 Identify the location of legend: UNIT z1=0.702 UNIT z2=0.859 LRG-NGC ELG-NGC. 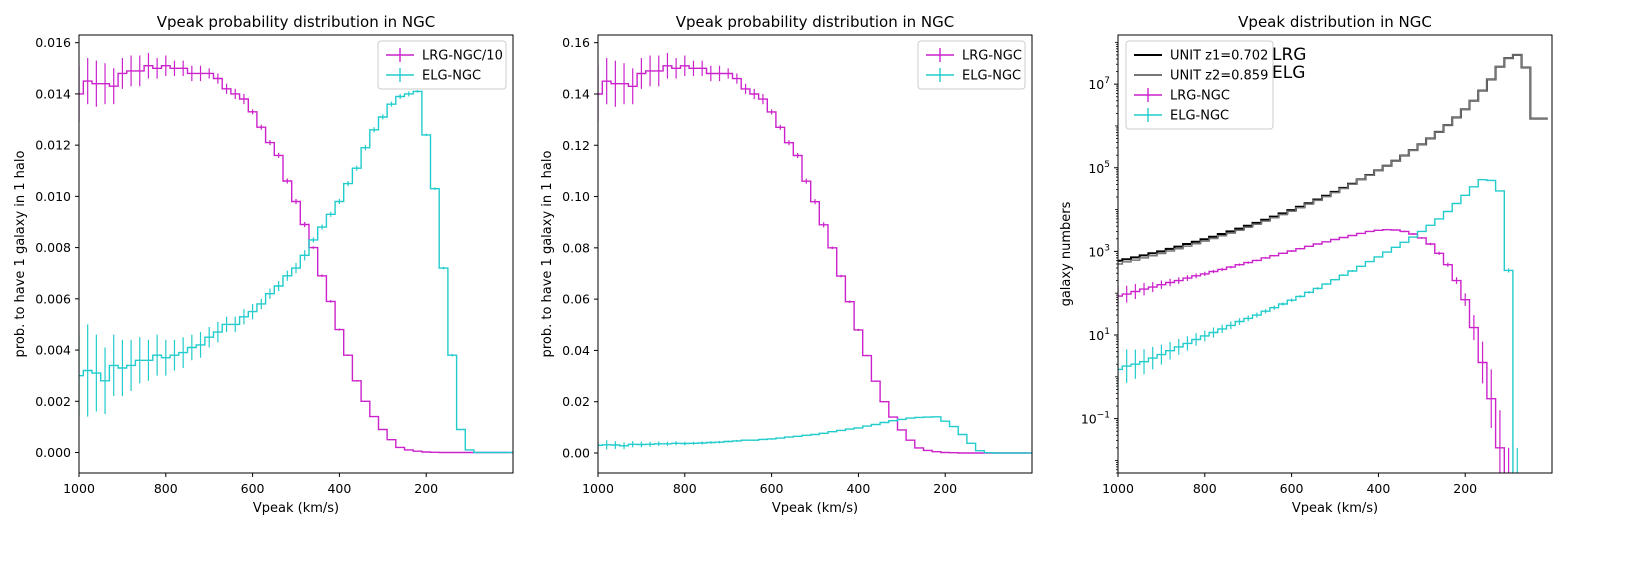
(1199, 85).